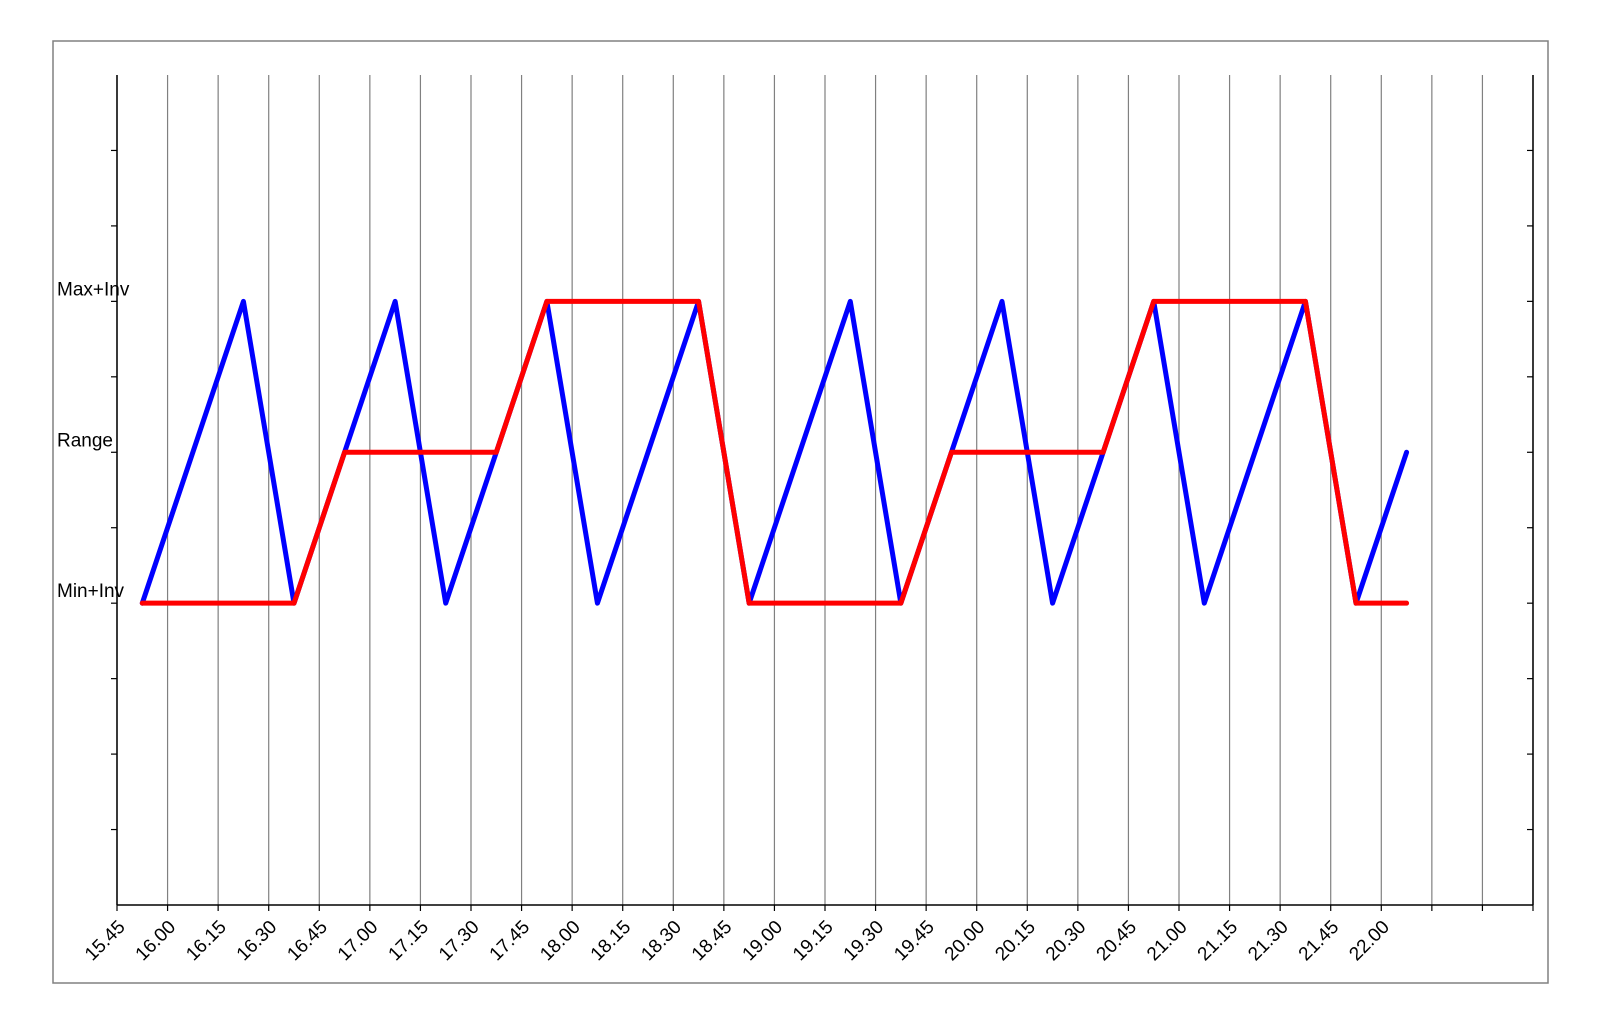 The height and width of the screenshot is (1026, 1600). What do you see at coordinates (156, 941) in the screenshot?
I see `x-tick-label: 16.00` at bounding box center [156, 941].